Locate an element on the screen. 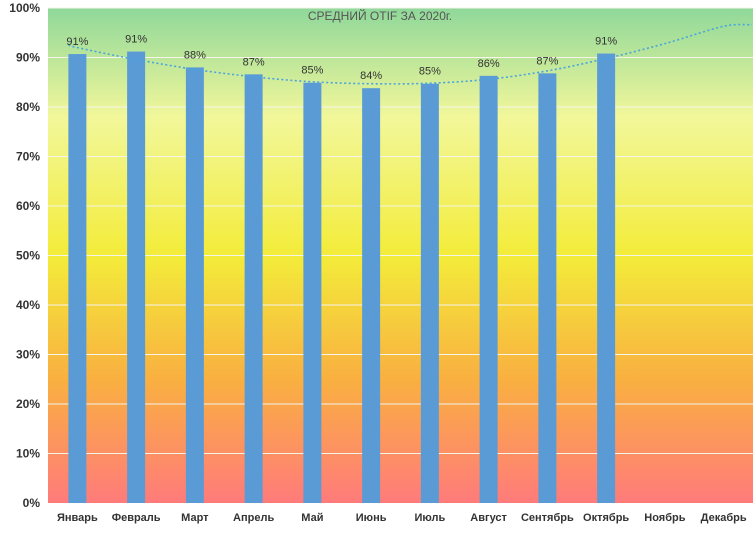 This screenshot has height=537, width=753. x-tick-label: Июнь is located at coordinates (371, 518).